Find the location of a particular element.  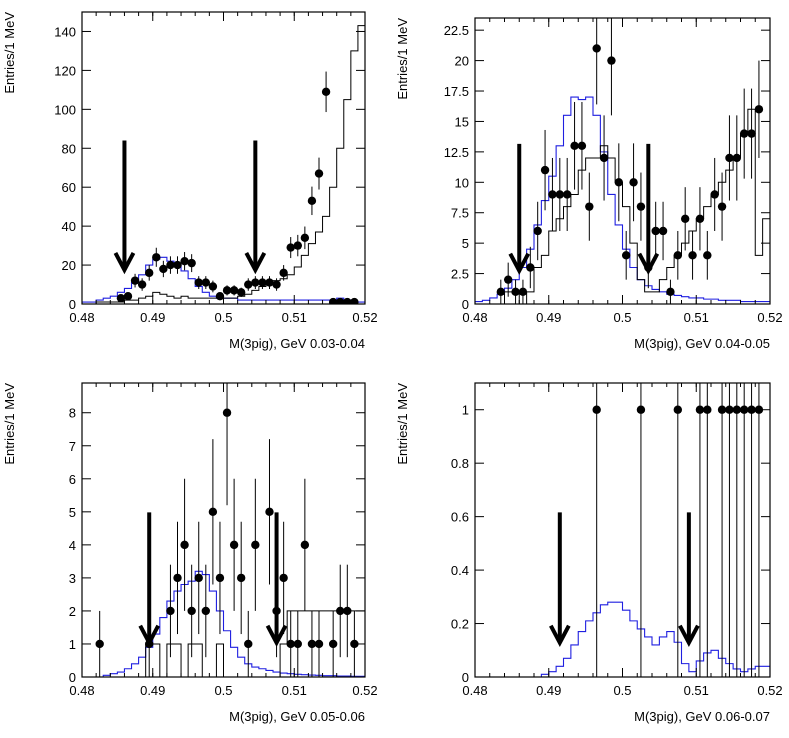

y-tick-label: 60 is located at coordinates (69, 187).